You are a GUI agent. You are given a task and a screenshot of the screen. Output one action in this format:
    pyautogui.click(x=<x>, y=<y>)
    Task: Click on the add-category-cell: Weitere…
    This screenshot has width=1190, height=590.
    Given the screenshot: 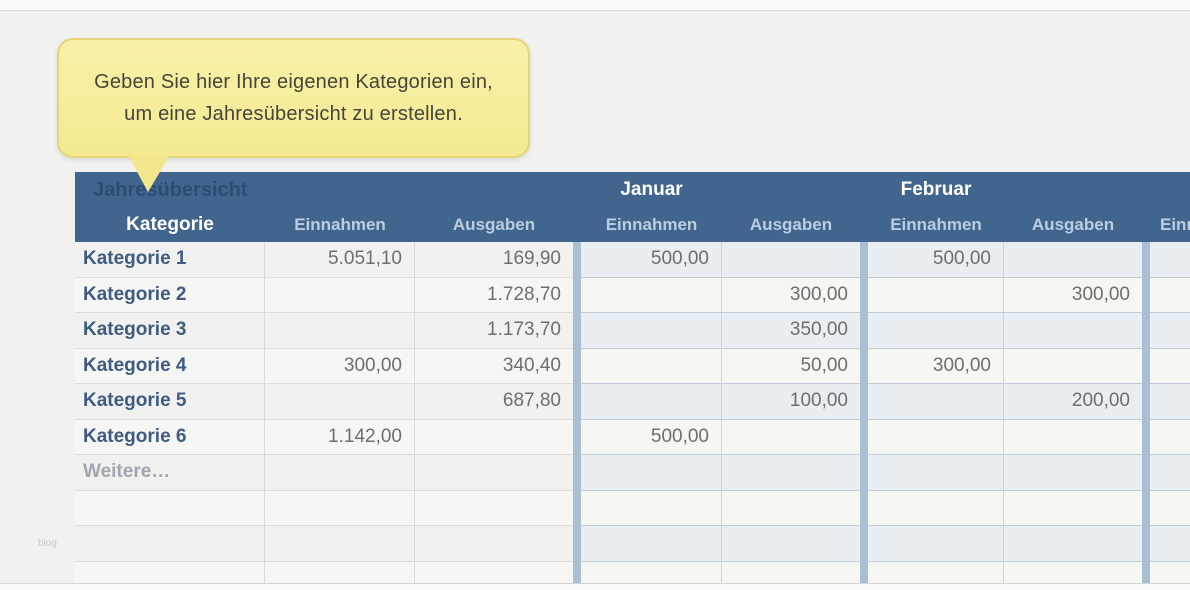 What is the action you would take?
    pyautogui.click(x=170, y=473)
    